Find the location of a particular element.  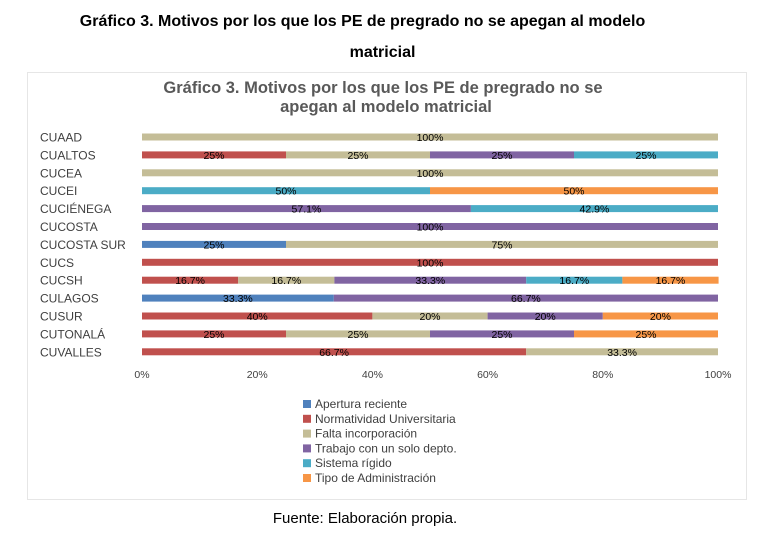

legend-entry: Trabajo con un solo depto. is located at coordinates (386, 448).